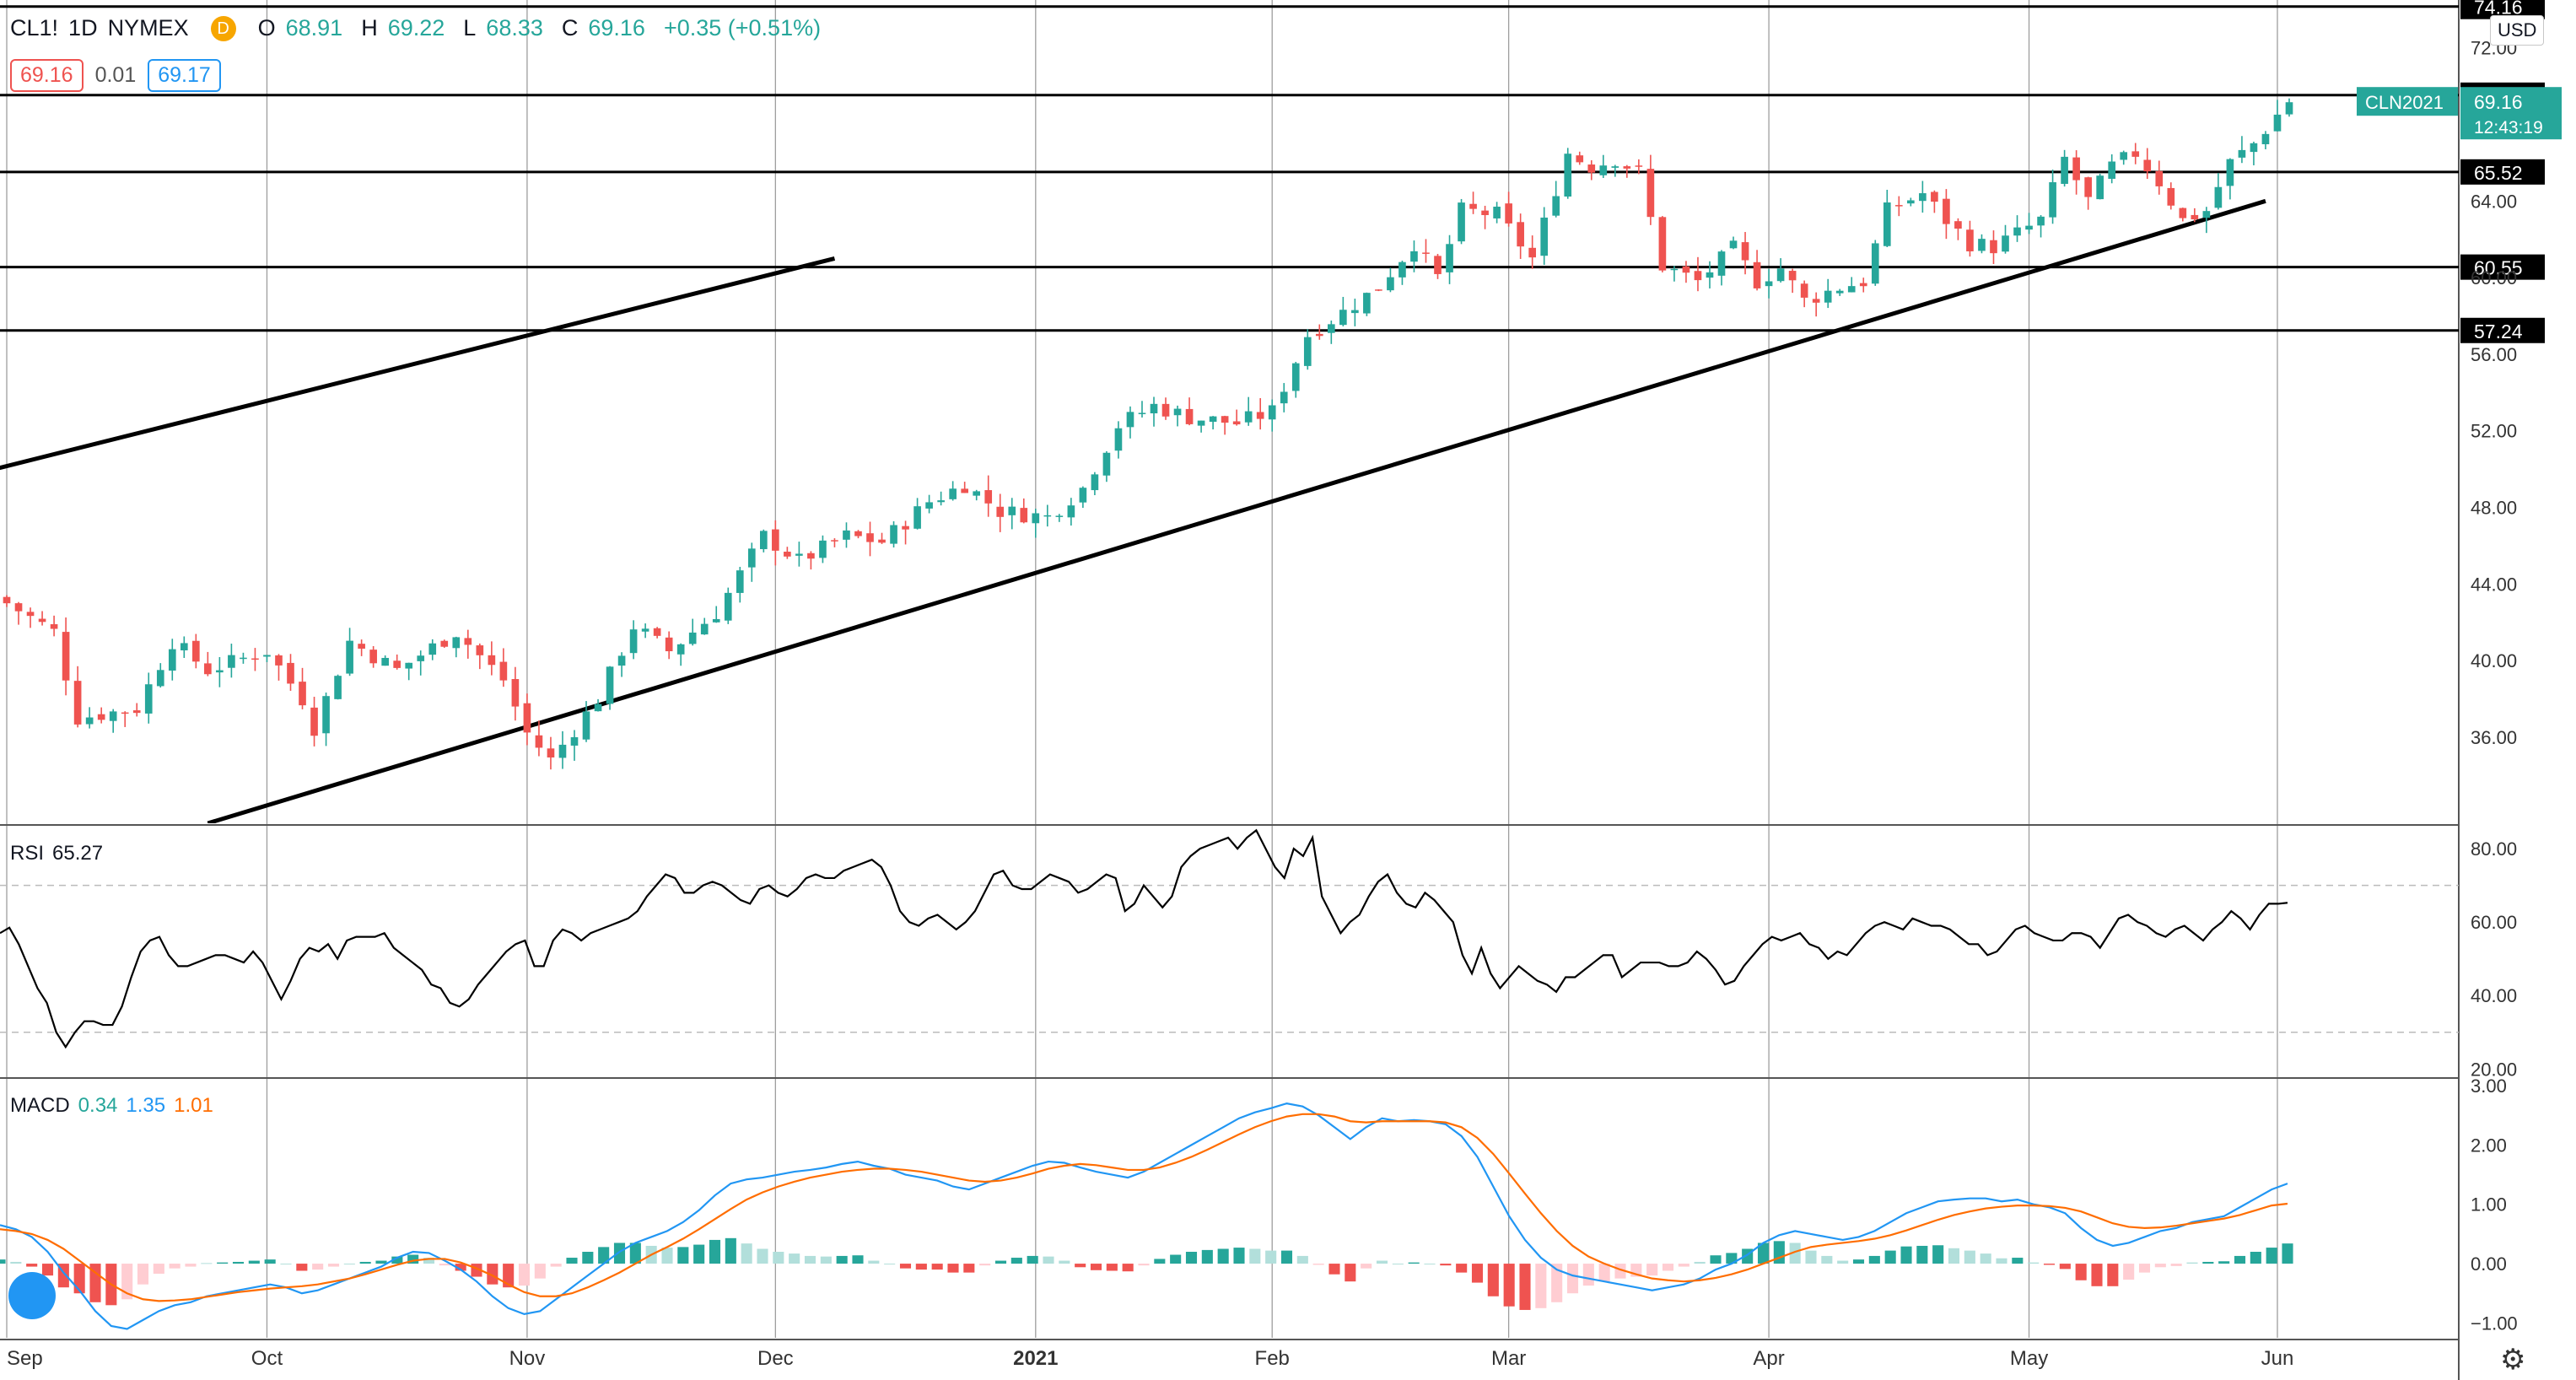 The width and height of the screenshot is (2576, 1380). I want to click on rsi-title: RSI, so click(27, 853).